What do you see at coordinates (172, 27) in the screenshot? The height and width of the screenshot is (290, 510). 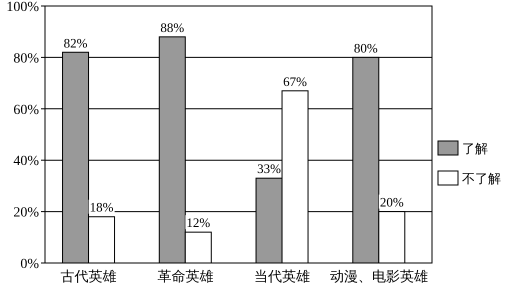 I see `data-label: 88%` at bounding box center [172, 27].